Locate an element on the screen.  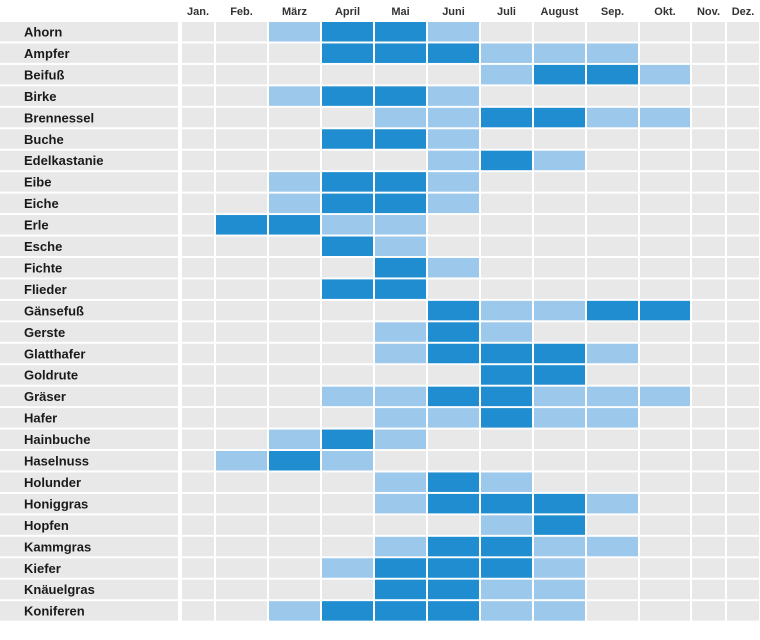
plant-label: Goldrute is located at coordinates (51, 375).